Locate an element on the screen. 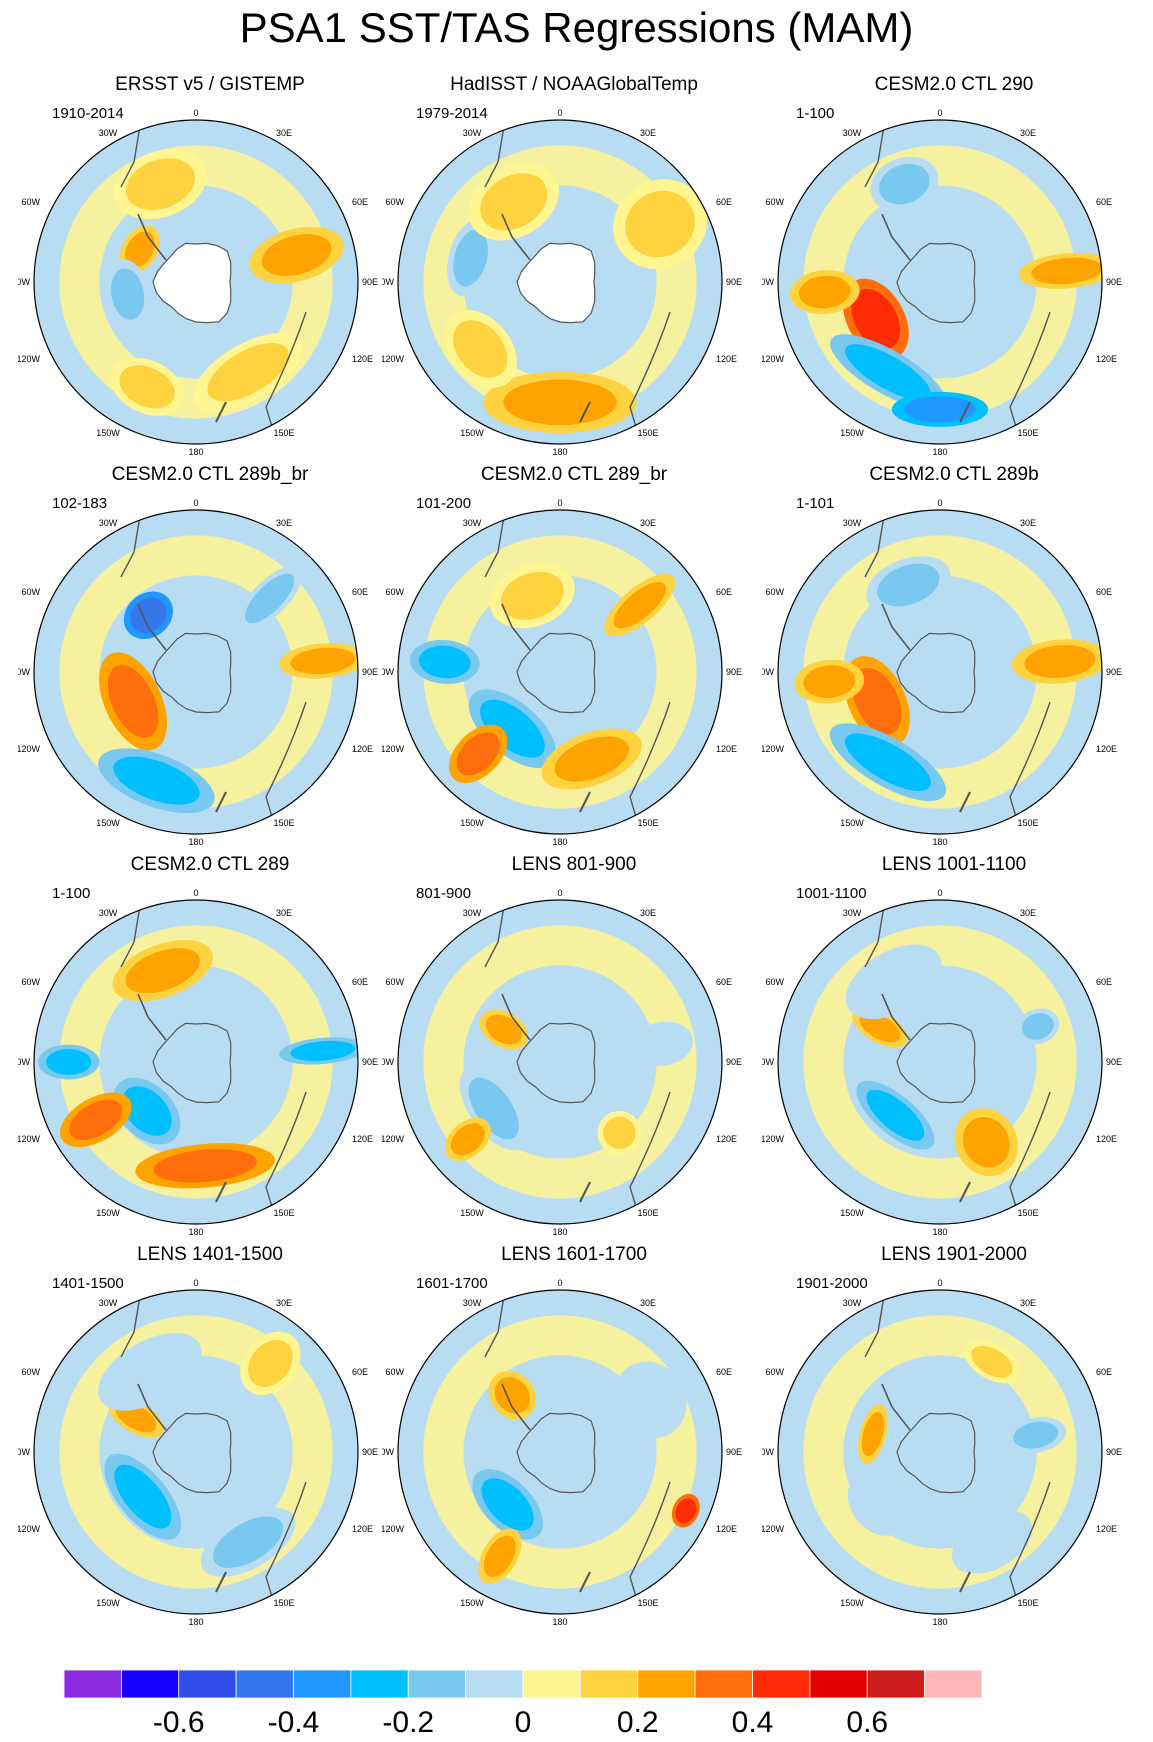 Image resolution: width=1153 pixels, height=1742 pixels. longitude-label: 90E is located at coordinates (734, 282).